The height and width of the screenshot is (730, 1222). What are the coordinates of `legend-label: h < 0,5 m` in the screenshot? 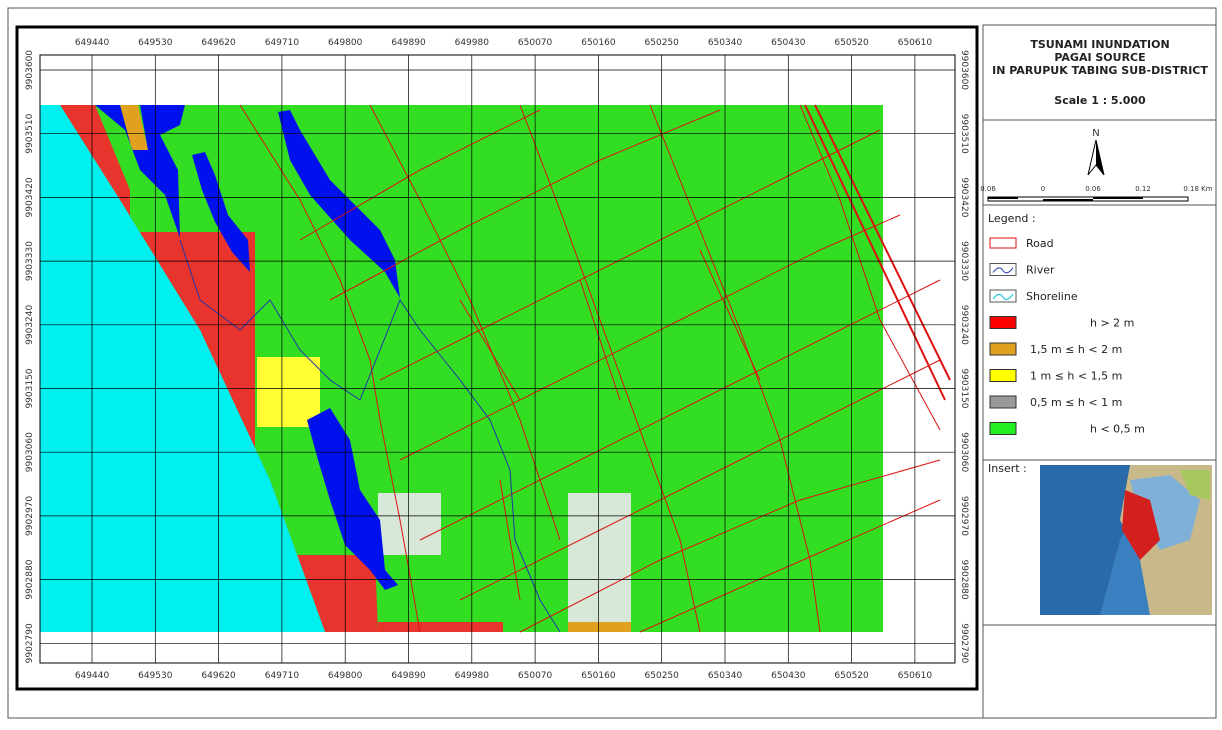 It's located at (1117, 429).